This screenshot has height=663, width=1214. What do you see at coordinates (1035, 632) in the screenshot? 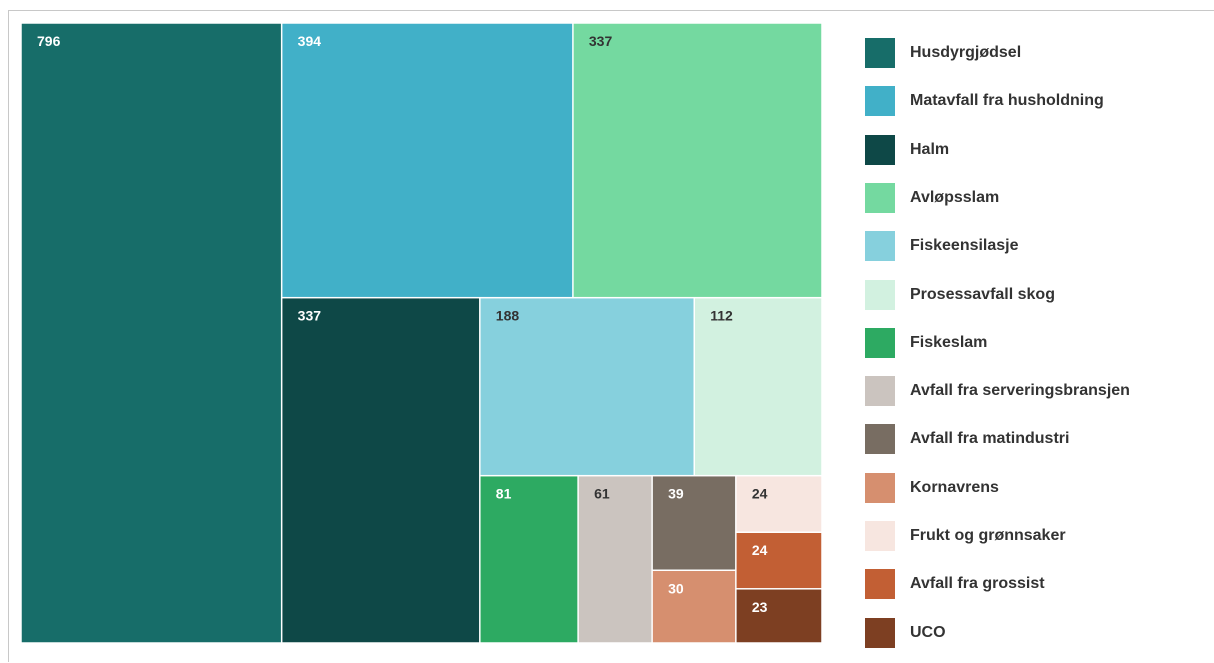
I see `legend-item: UCO` at bounding box center [1035, 632].